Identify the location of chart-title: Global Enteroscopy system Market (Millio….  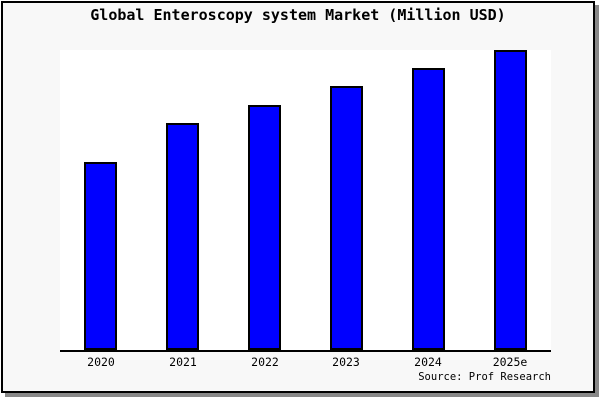
(298, 15).